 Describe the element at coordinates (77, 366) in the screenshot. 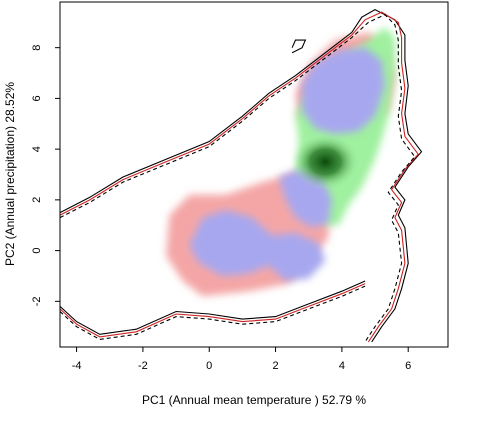

I see `x-tick-label: -4` at that location.